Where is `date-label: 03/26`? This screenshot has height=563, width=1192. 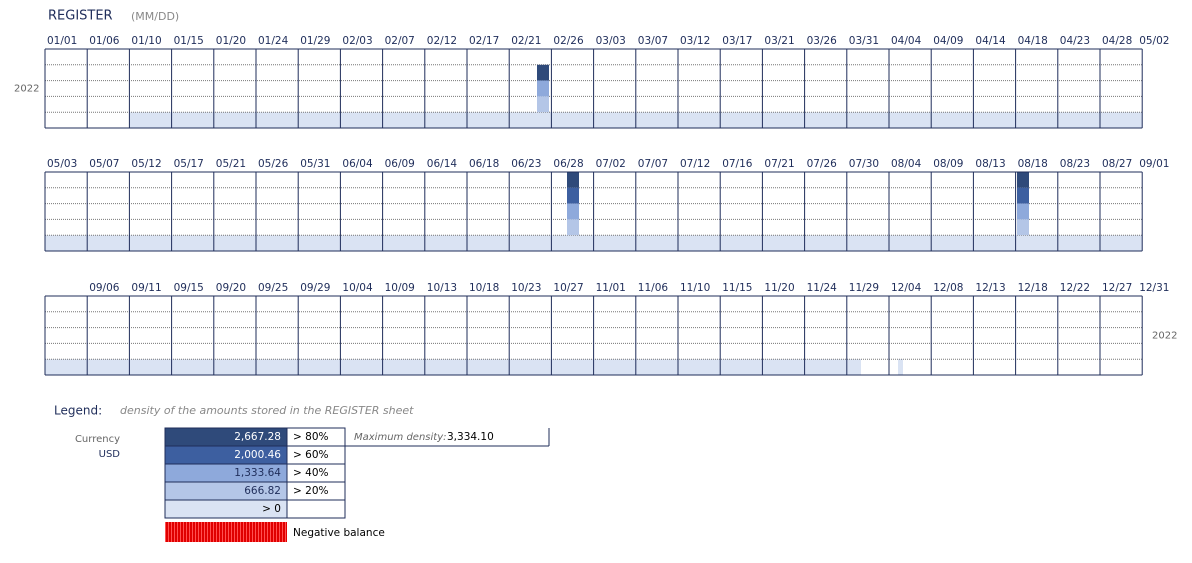
date-label: 03/26 is located at coordinates (822, 41).